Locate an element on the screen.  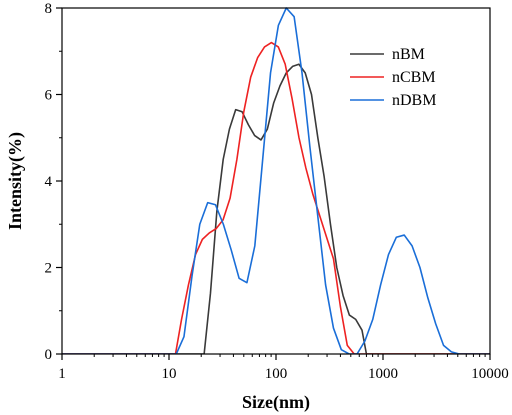
legend-label-nDBM: nDBM is located at coordinates (414, 100).